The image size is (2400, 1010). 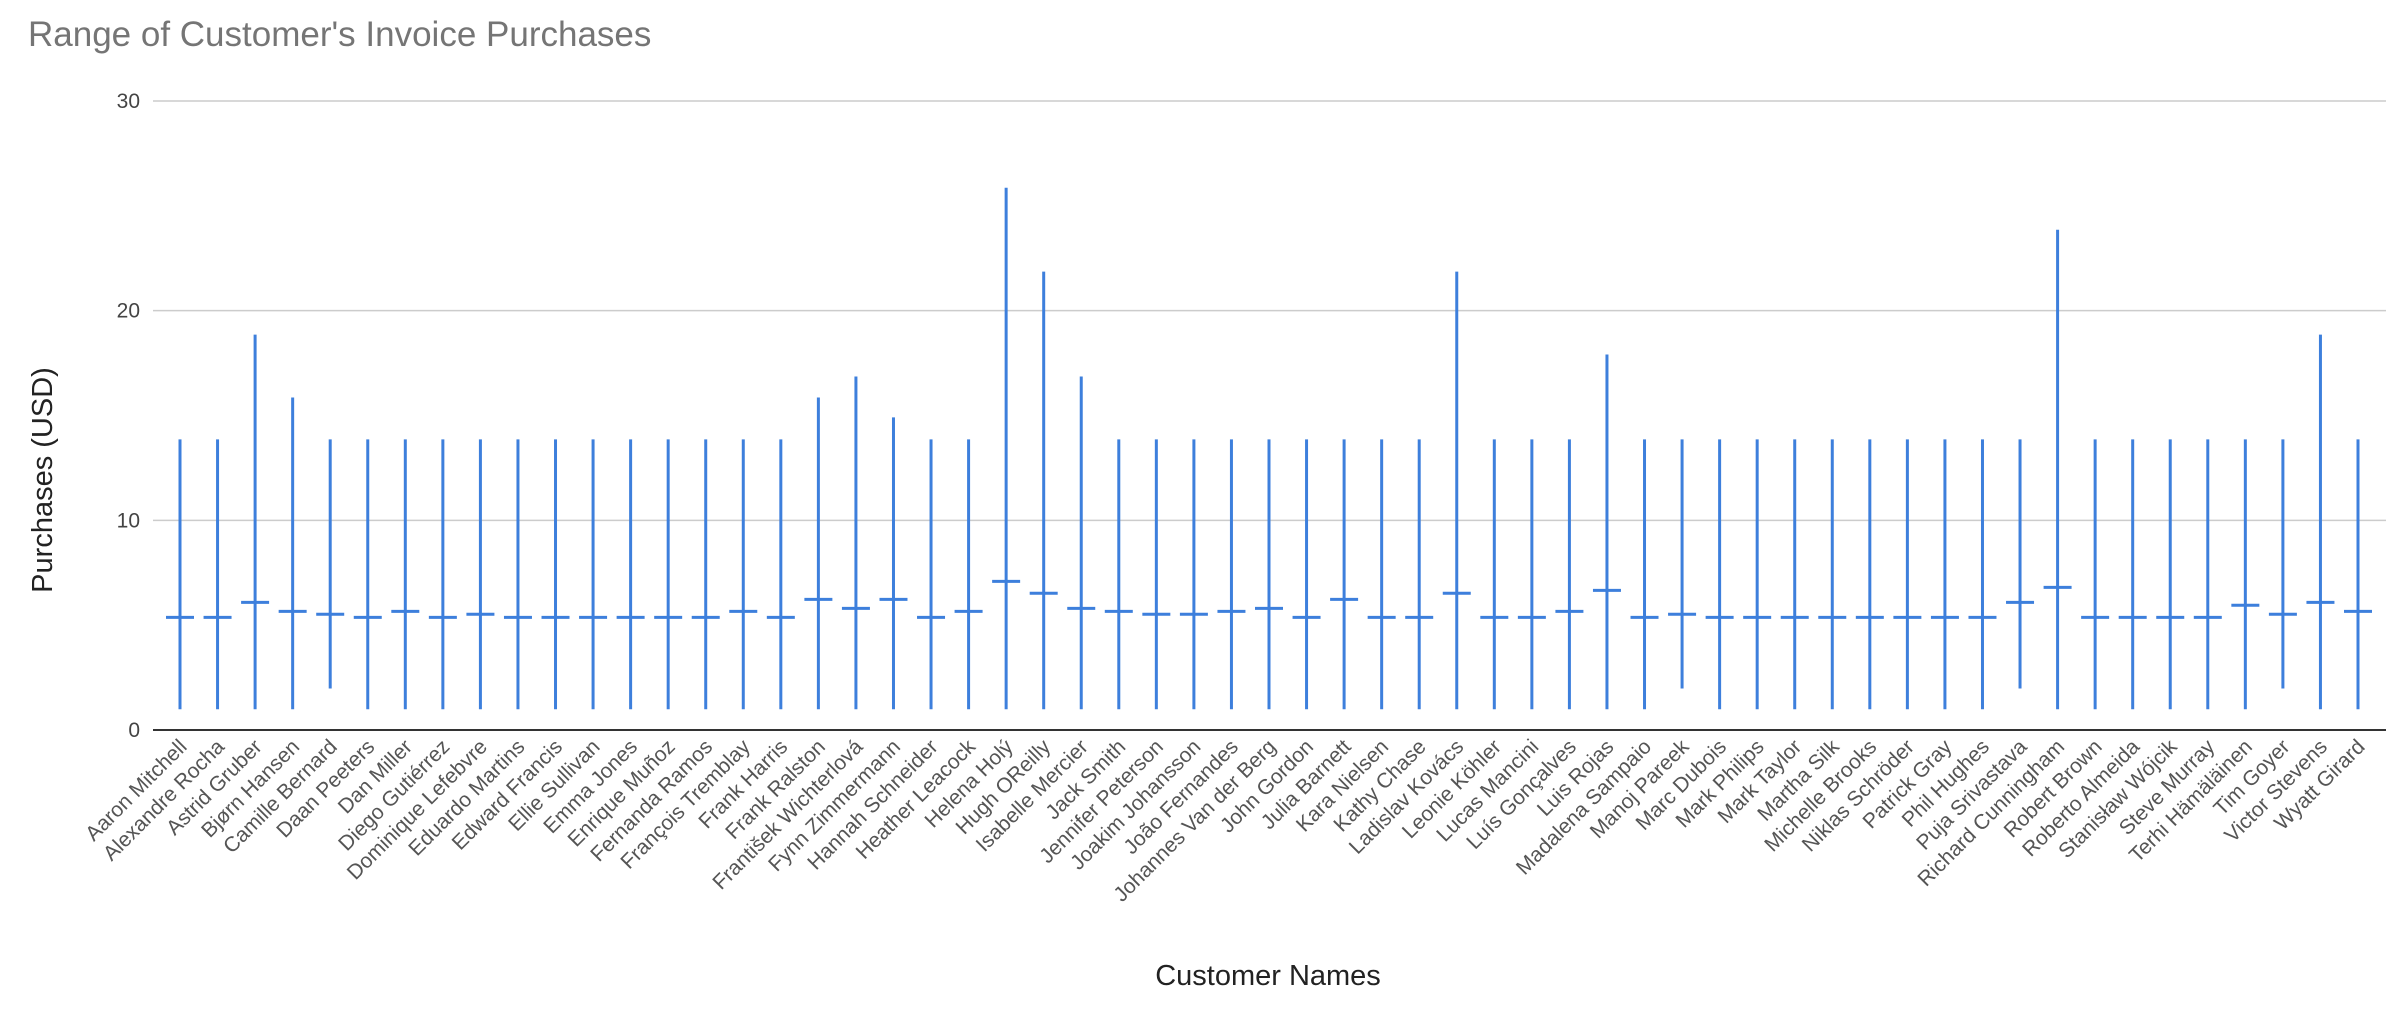 What do you see at coordinates (43, 480) in the screenshot?
I see `y-axis-title: Purchases (USD)` at bounding box center [43, 480].